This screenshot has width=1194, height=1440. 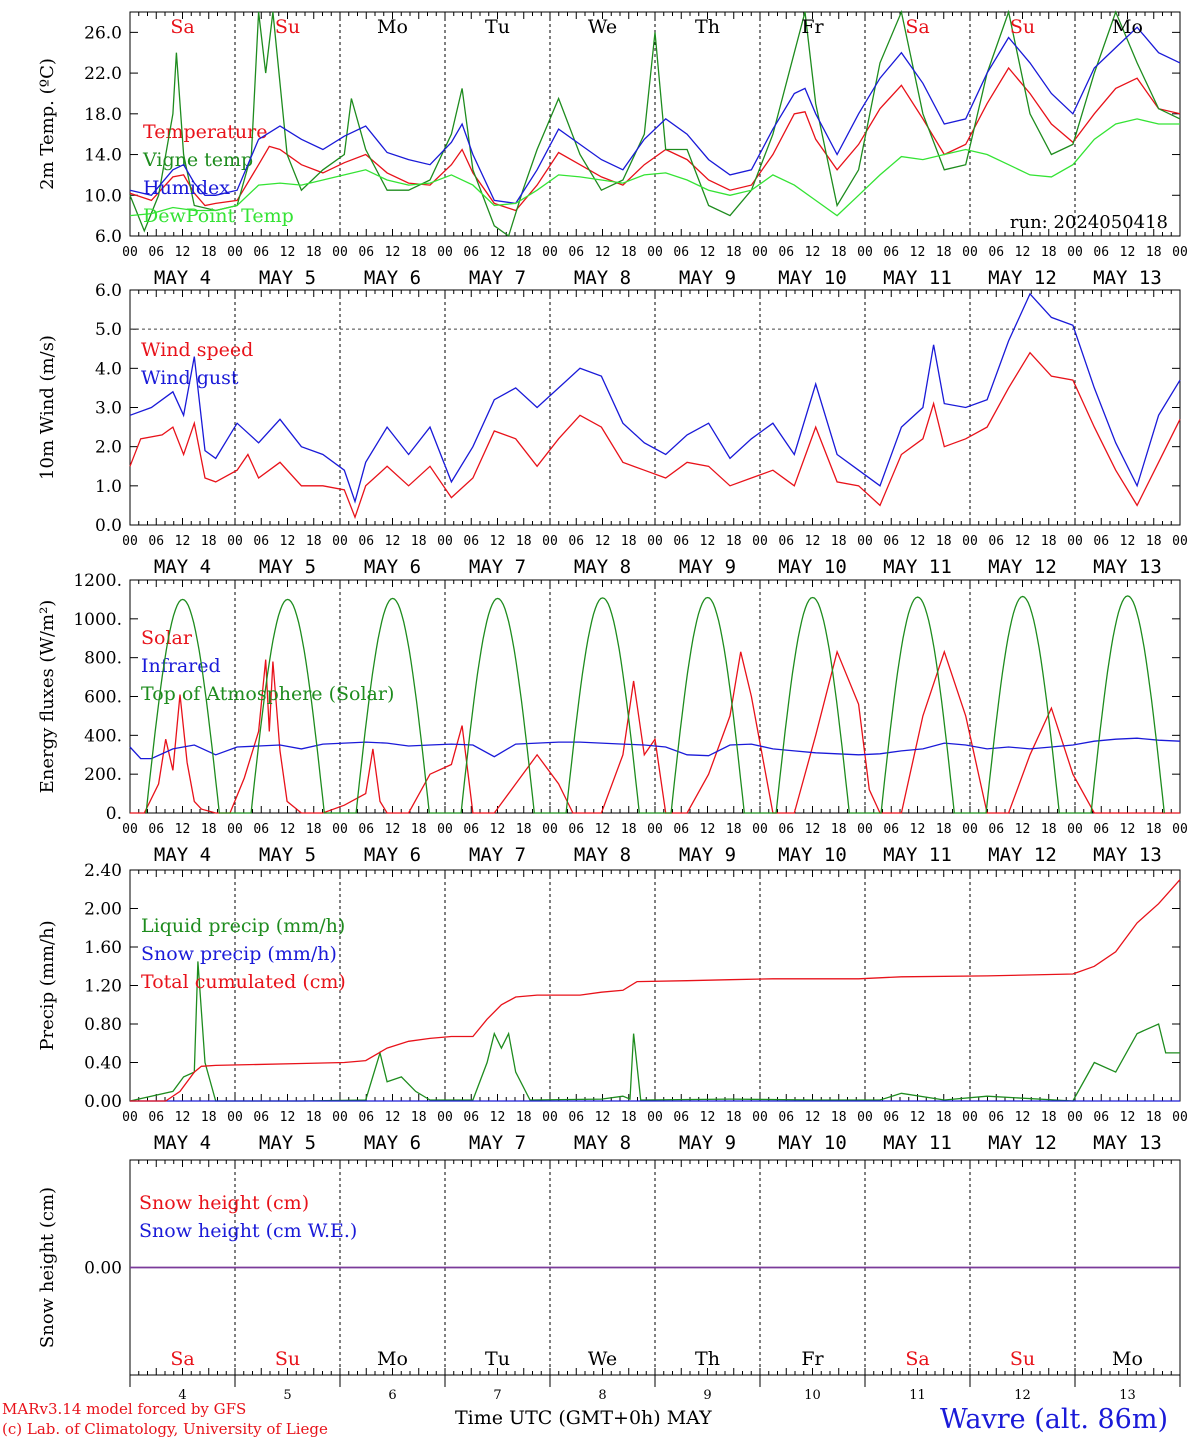 What do you see at coordinates (248, 1231) in the screenshot?
I see `legend-entry: Snow height (cm W.E.)` at bounding box center [248, 1231].